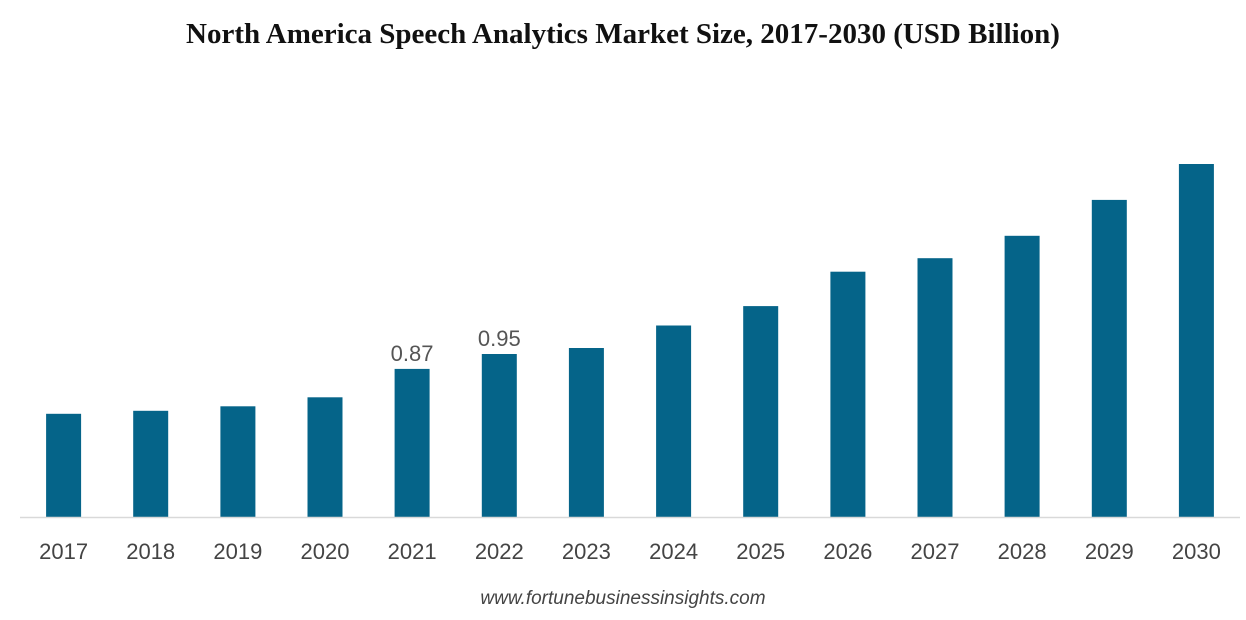 This screenshot has height=620, width=1246. Describe the element at coordinates (848, 394) in the screenshot. I see `bar-2026` at that location.